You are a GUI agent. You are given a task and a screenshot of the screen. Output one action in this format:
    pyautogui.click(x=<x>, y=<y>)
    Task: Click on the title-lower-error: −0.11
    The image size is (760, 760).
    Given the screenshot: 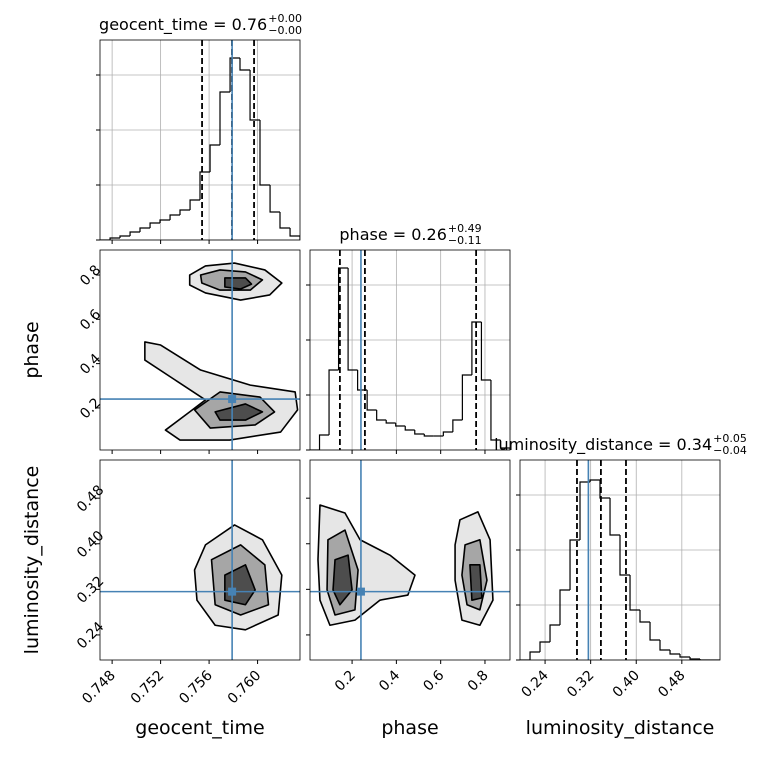 What is the action you would take?
    pyautogui.click(x=465, y=240)
    